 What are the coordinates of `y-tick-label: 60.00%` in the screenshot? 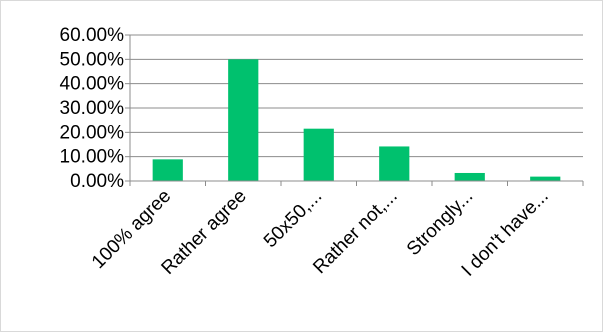 It's located at (92, 35).